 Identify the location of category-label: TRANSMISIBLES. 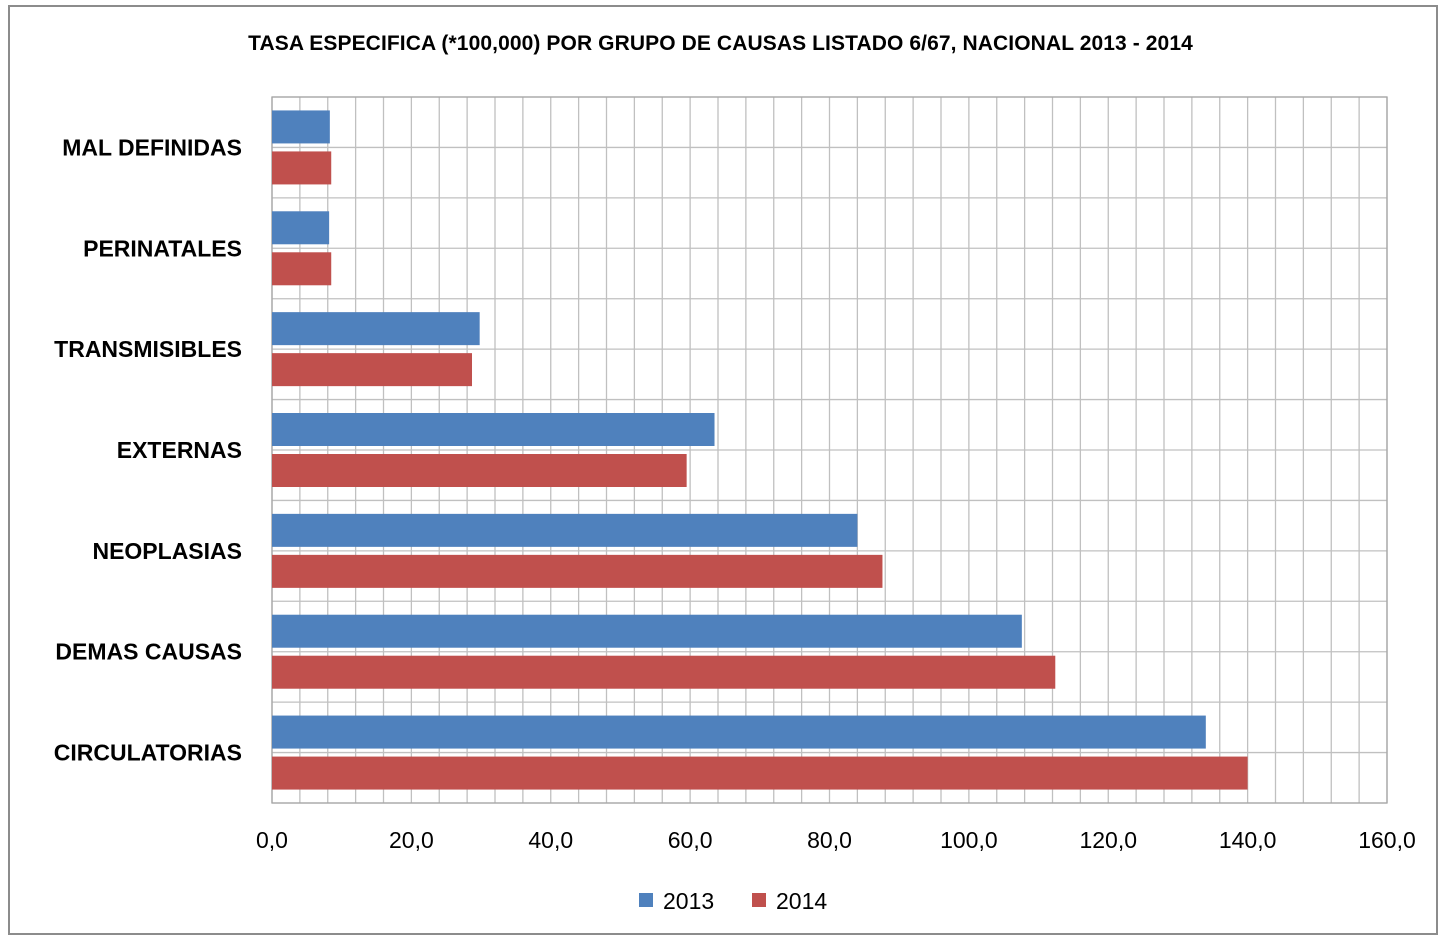
(148, 349).